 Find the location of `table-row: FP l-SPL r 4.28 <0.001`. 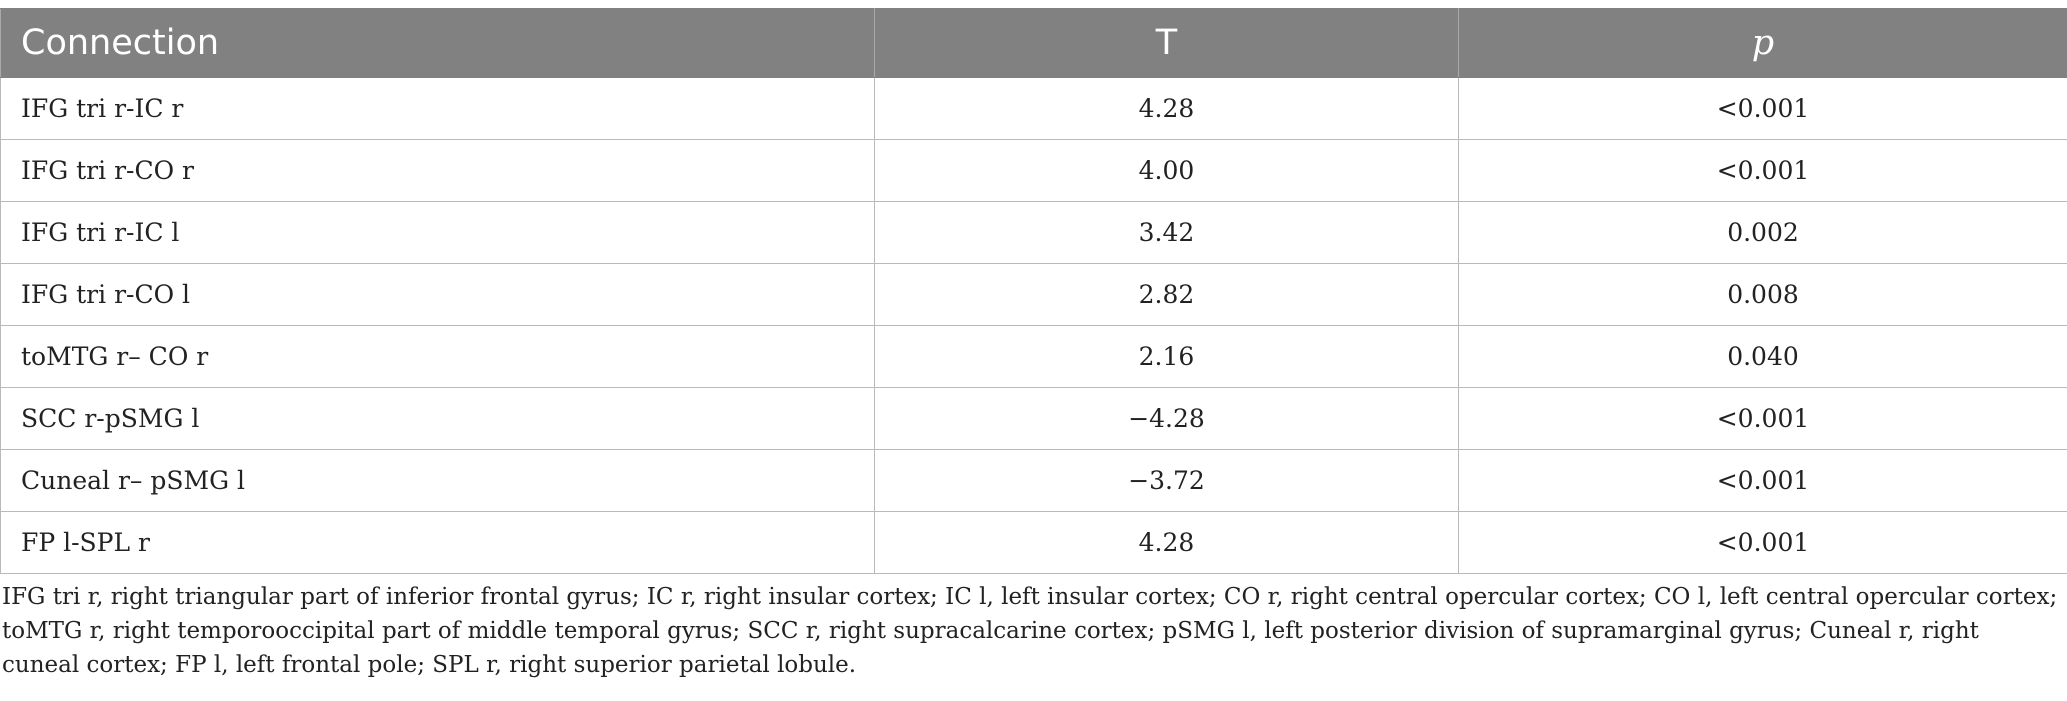

table-row: FP l-SPL r 4.28 <0.001 is located at coordinates (1033, 542).